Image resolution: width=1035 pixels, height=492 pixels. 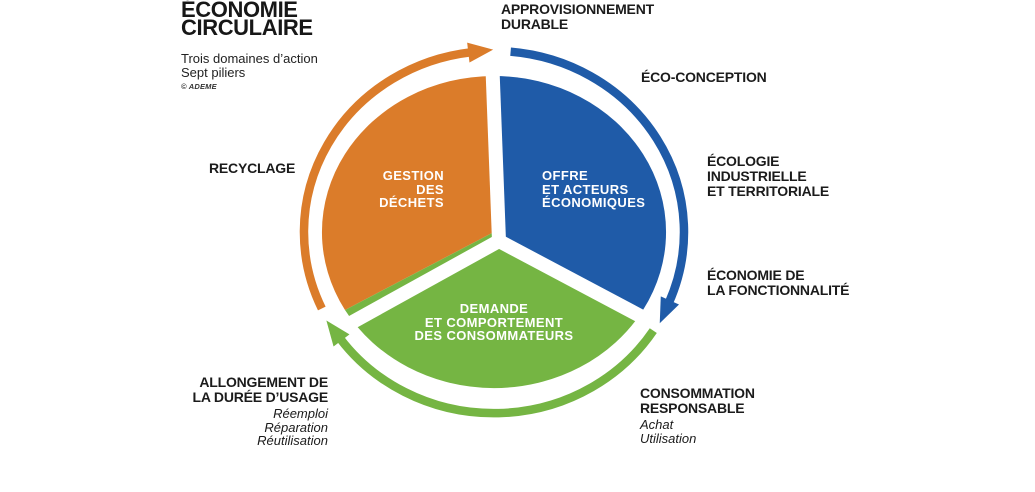 What do you see at coordinates (411, 189) in the screenshot?
I see `segment-label-waste-management: GESTION DES DÉCHETS` at bounding box center [411, 189].